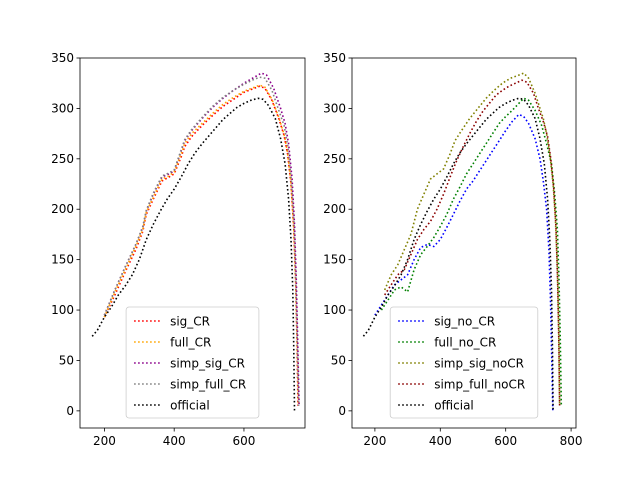 The height and width of the screenshot is (480, 640). Describe the element at coordinates (208, 385) in the screenshot. I see `legend-label-simp_full_CR: simp_full_CR` at that location.